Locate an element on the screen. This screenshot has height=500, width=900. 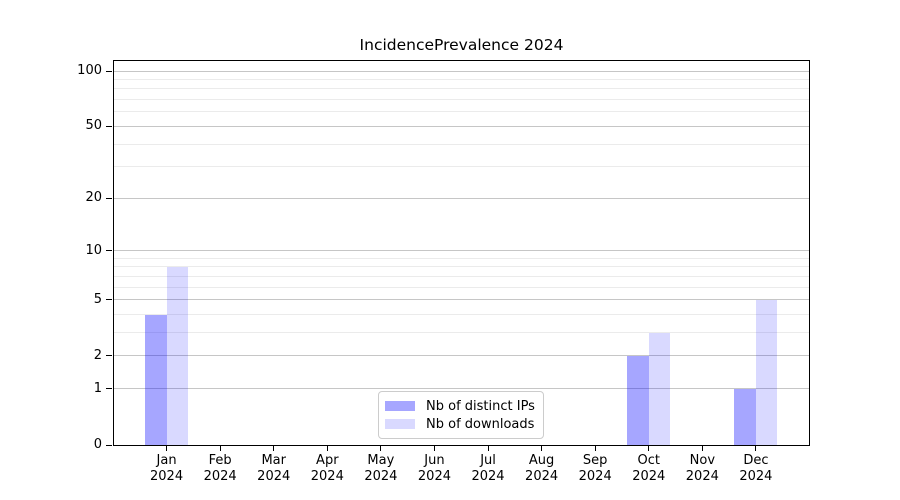
x-tick-oct is located at coordinates (649, 448).